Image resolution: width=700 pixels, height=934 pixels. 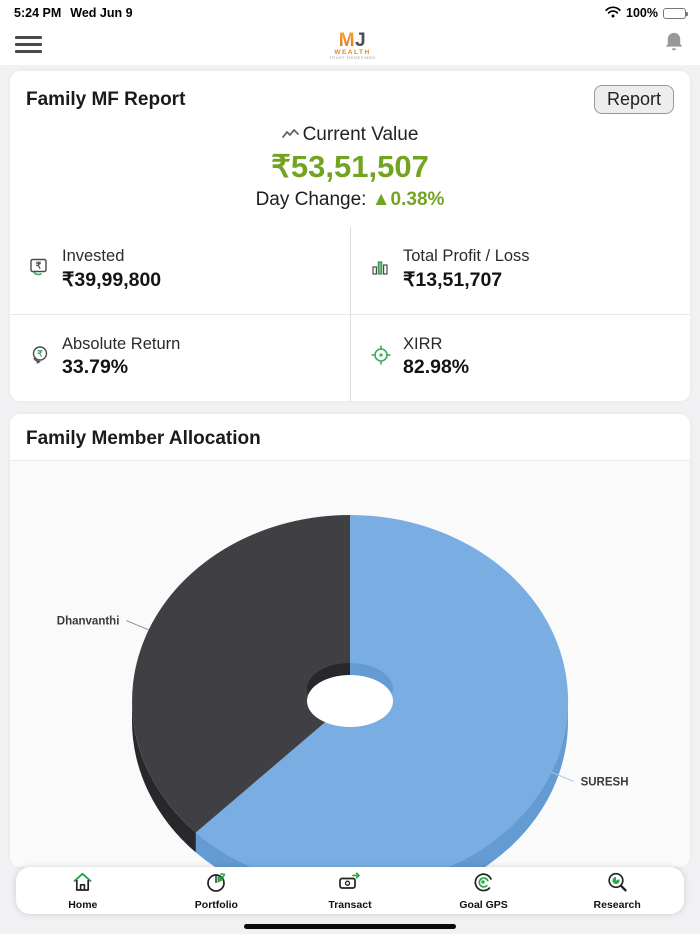 I want to click on menu-icon, so click(x=28, y=44).